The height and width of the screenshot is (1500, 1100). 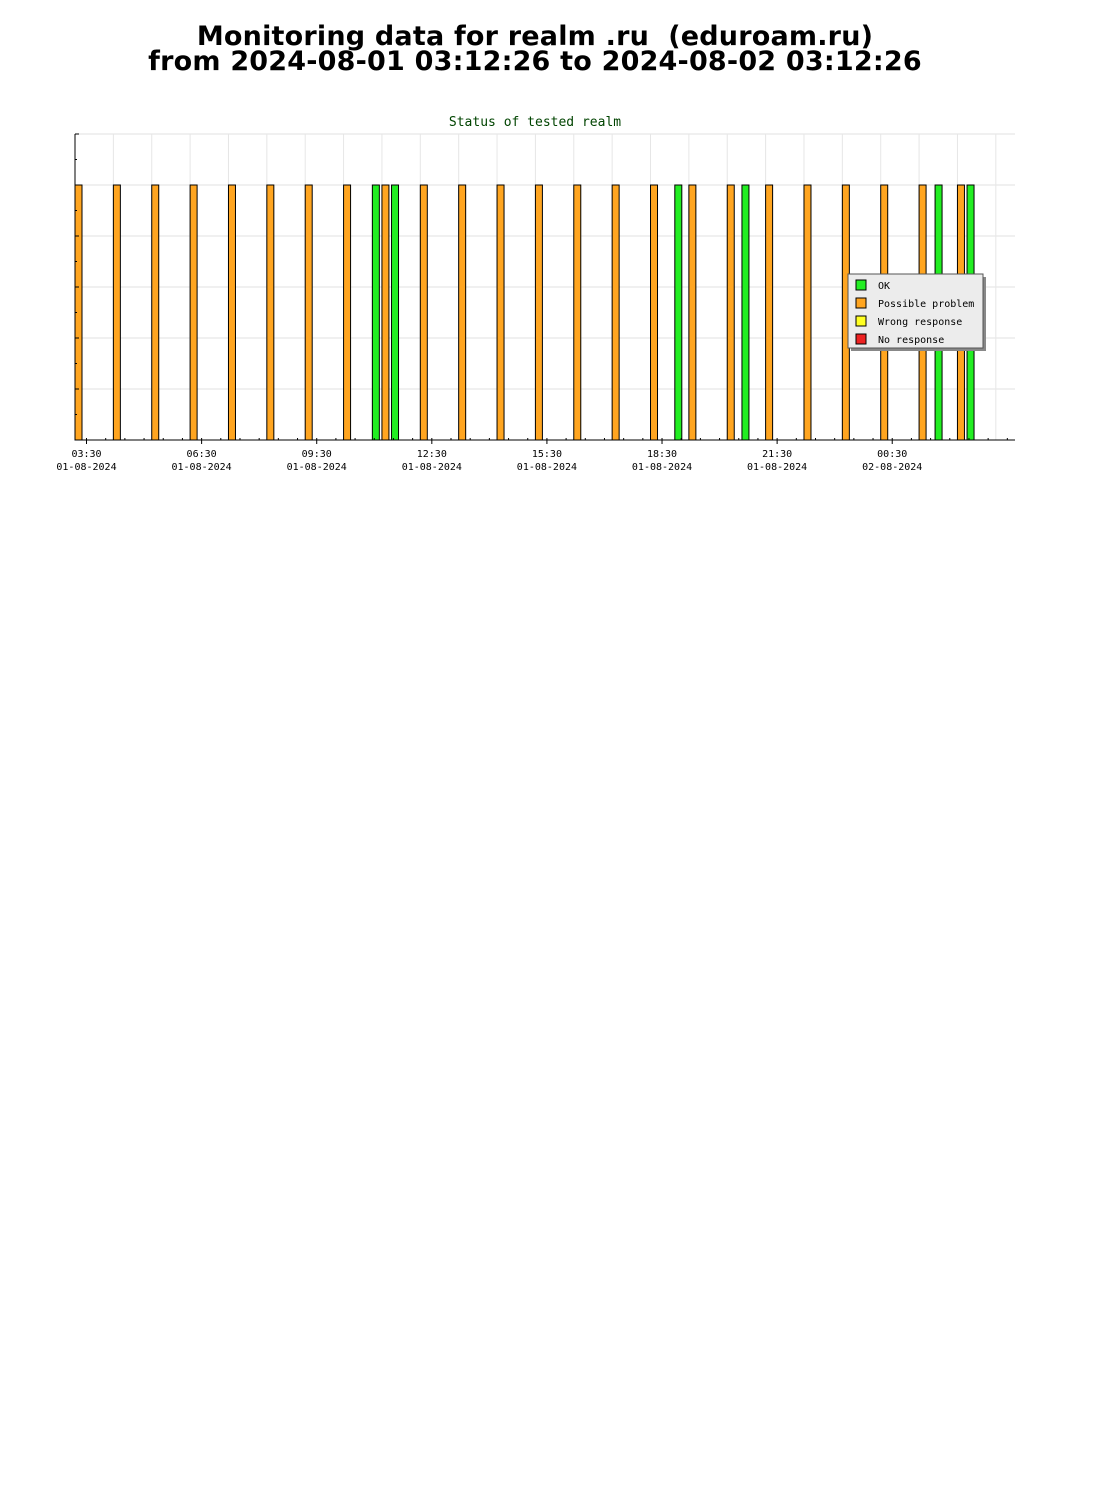 What do you see at coordinates (662, 454) in the screenshot?
I see `x-tick-label: 18:30` at bounding box center [662, 454].